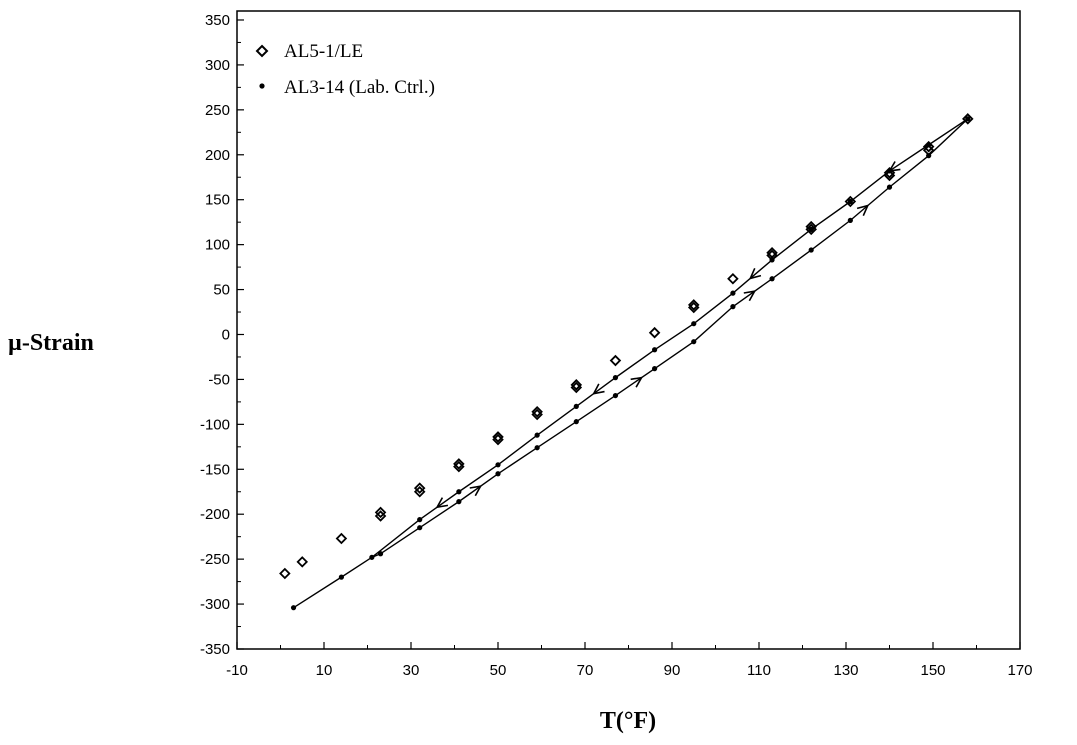 The image size is (1077, 745). Describe the element at coordinates (215, 469) in the screenshot. I see `y-tick-label: -150` at that location.